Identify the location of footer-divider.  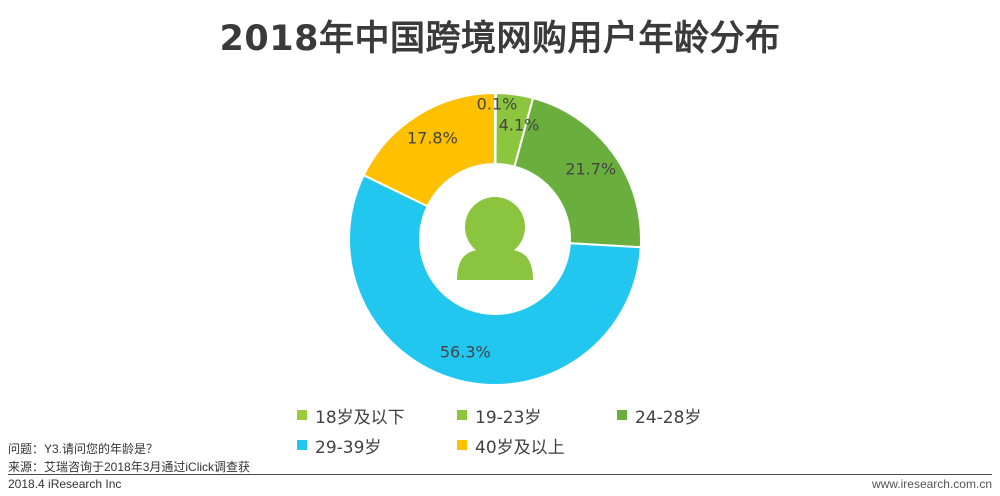
(500, 474).